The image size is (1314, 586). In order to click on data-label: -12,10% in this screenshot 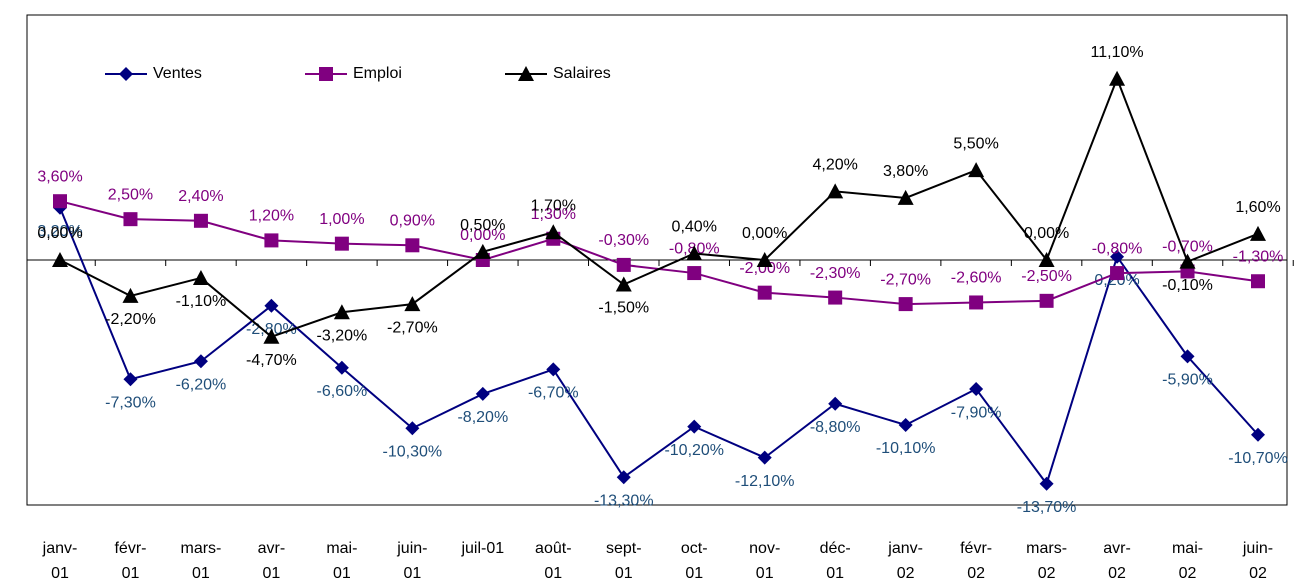, I will do `click(765, 481)`.